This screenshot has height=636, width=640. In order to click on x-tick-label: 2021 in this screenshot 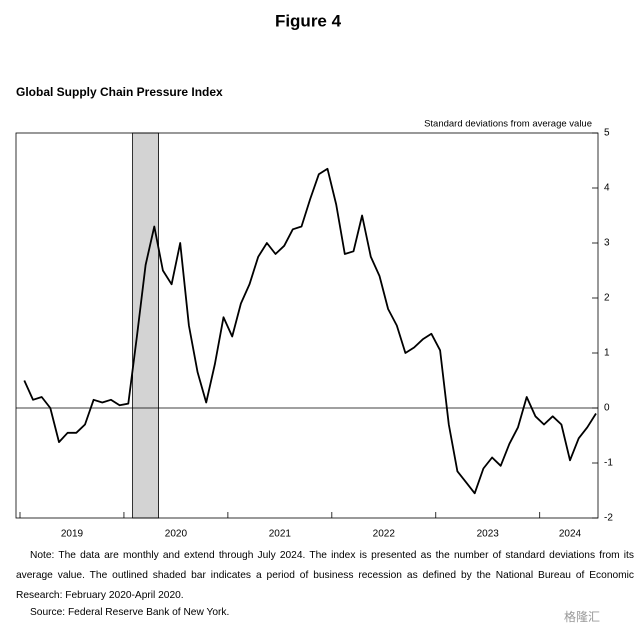, I will do `click(280, 534)`.